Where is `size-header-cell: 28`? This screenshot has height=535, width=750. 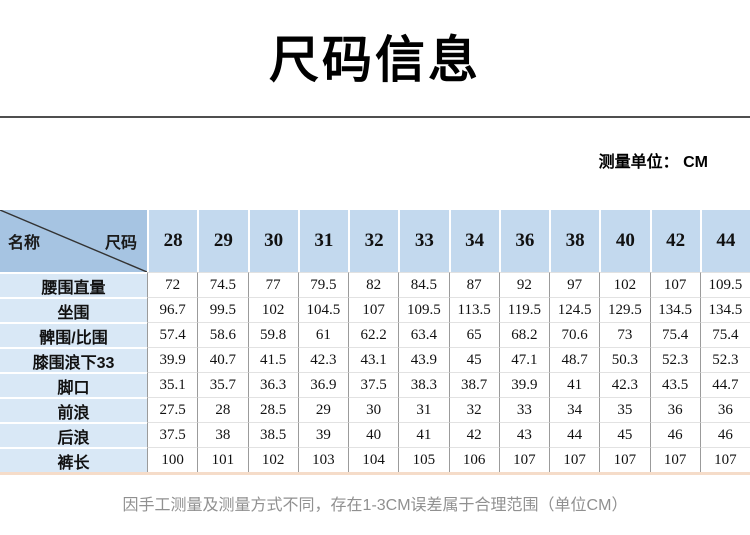
size-header-cell: 28 is located at coordinates (172, 241).